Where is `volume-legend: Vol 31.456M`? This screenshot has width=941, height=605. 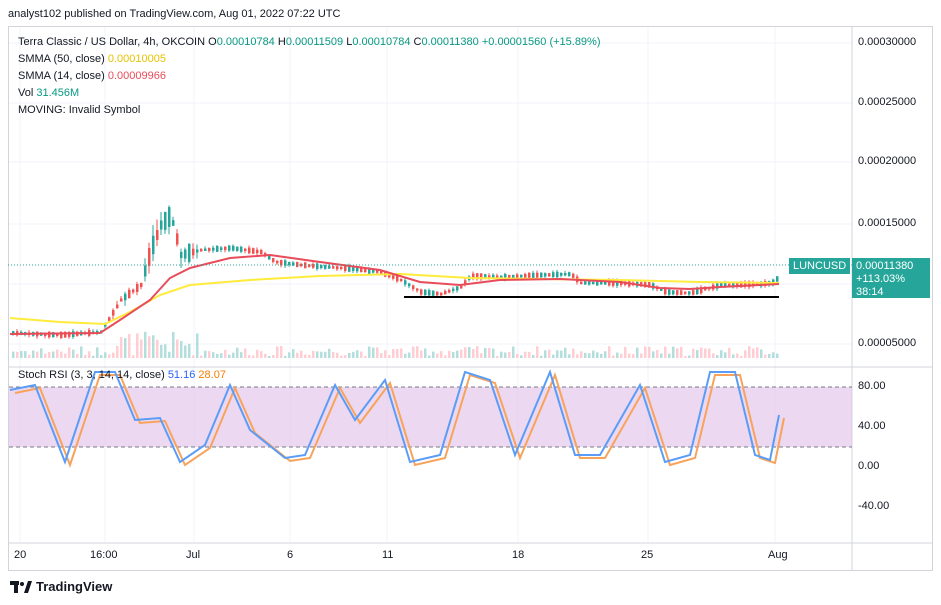 volume-legend: Vol 31.456M is located at coordinates (49, 93).